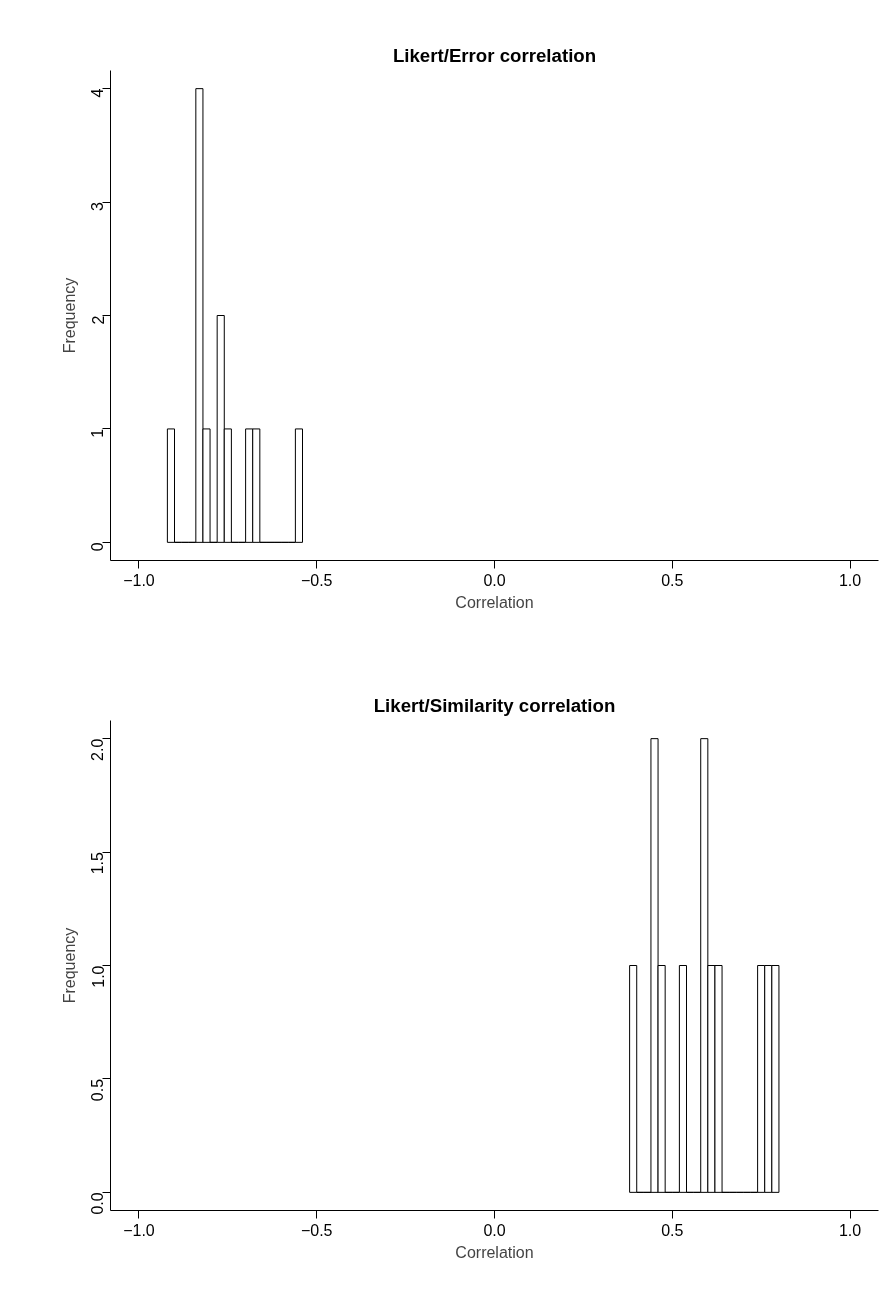 Image resolution: width=893 pixels, height=1307 pixels. Describe the element at coordinates (98, 1203) in the screenshot. I see `y-tick-label: 0.0` at that location.